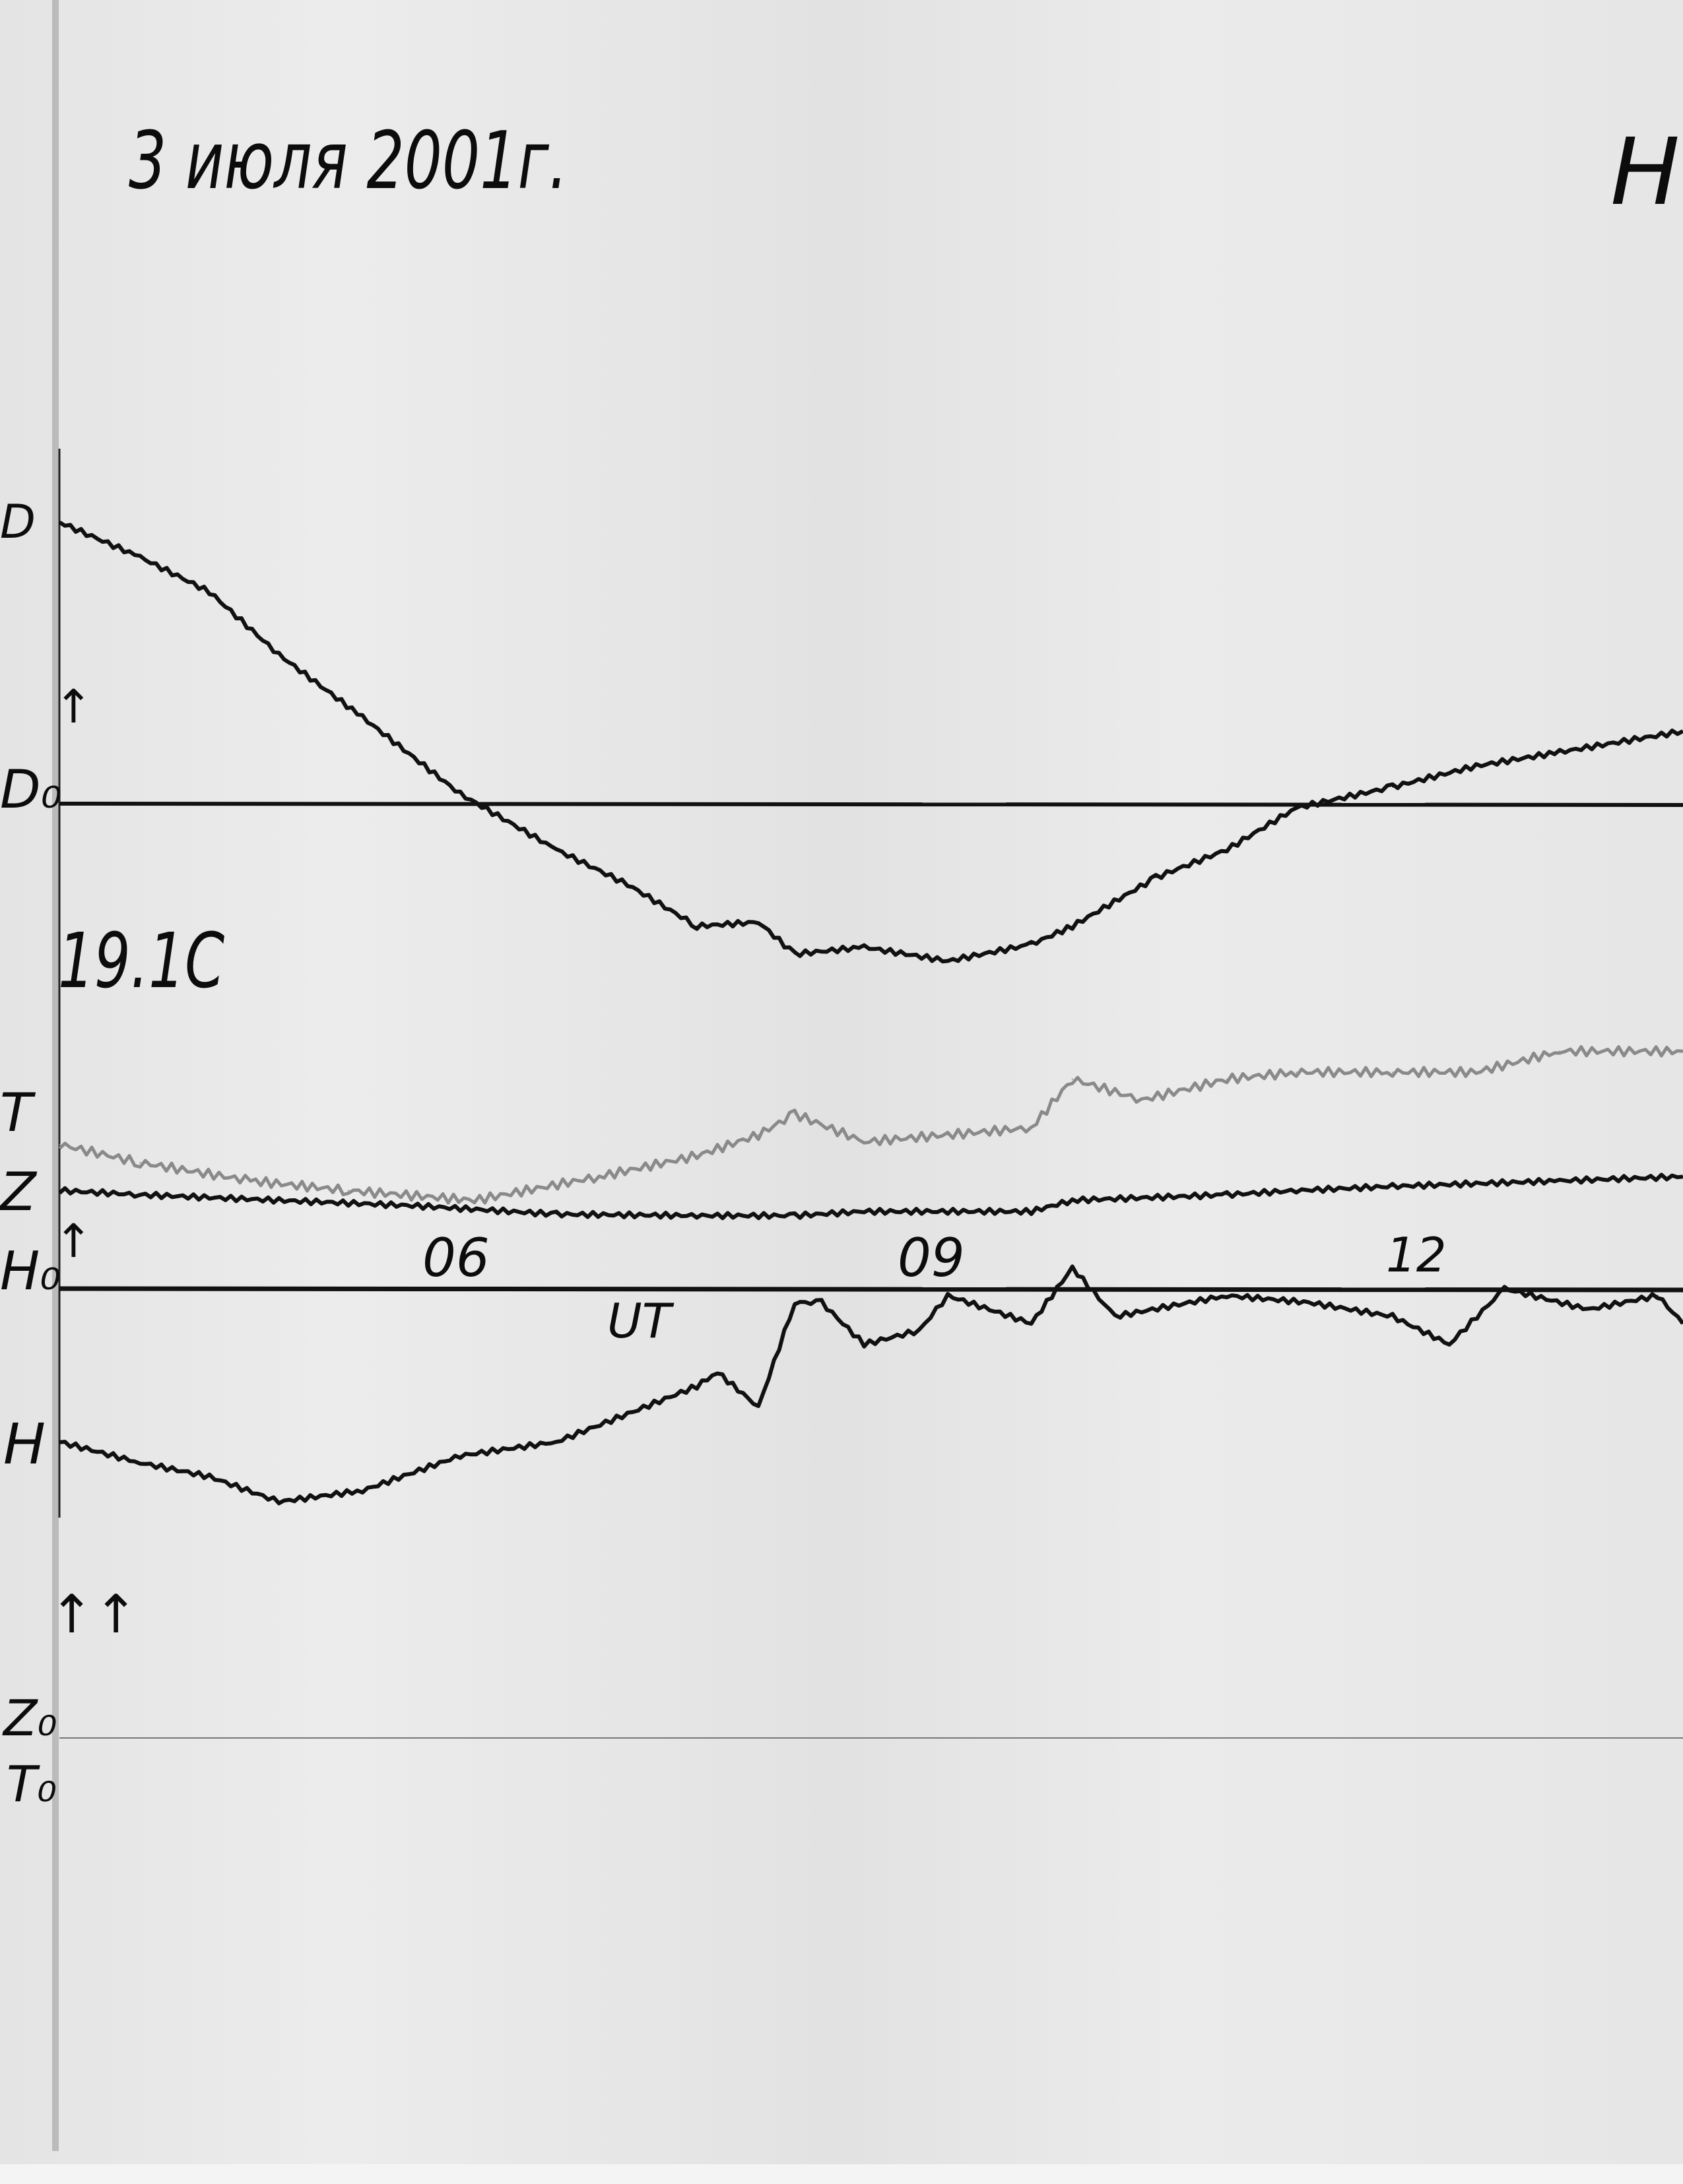 This screenshot has height=2184, width=1683. Describe the element at coordinates (931, 1258) in the screenshot. I see `x-tick-label-09: 09` at that location.